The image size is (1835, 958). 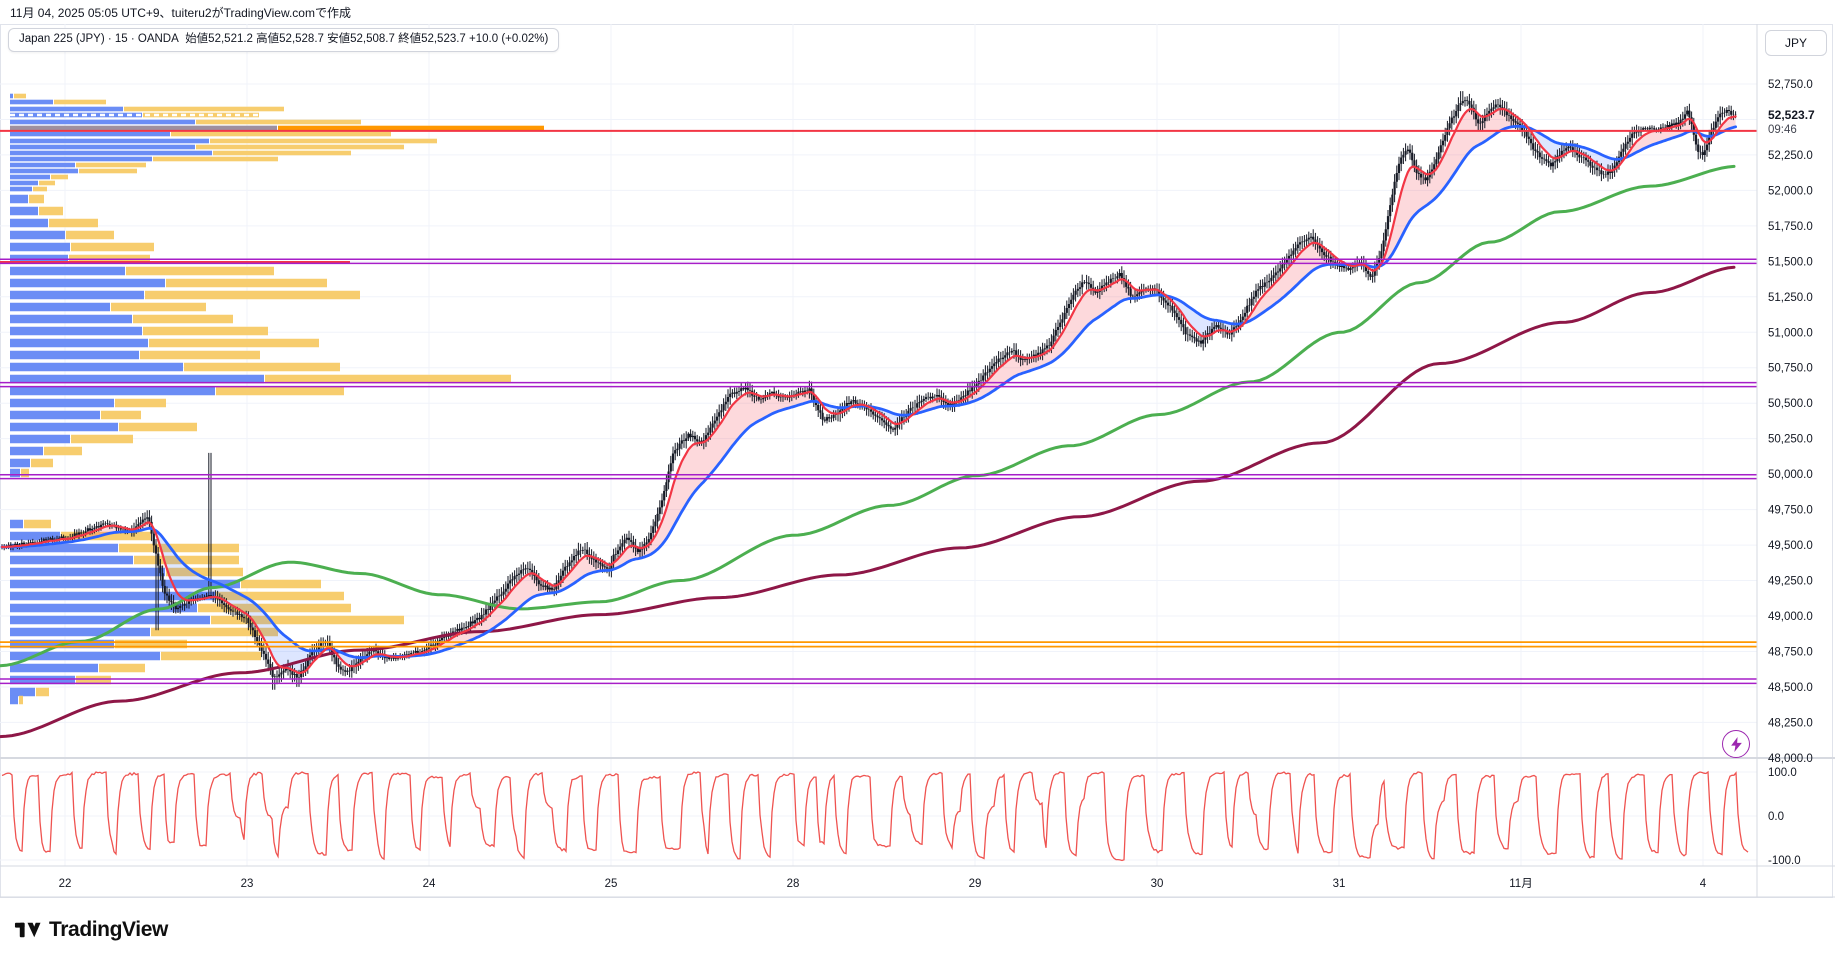 I want to click on ma-ribbon-fill, so click(x=891, y=415).